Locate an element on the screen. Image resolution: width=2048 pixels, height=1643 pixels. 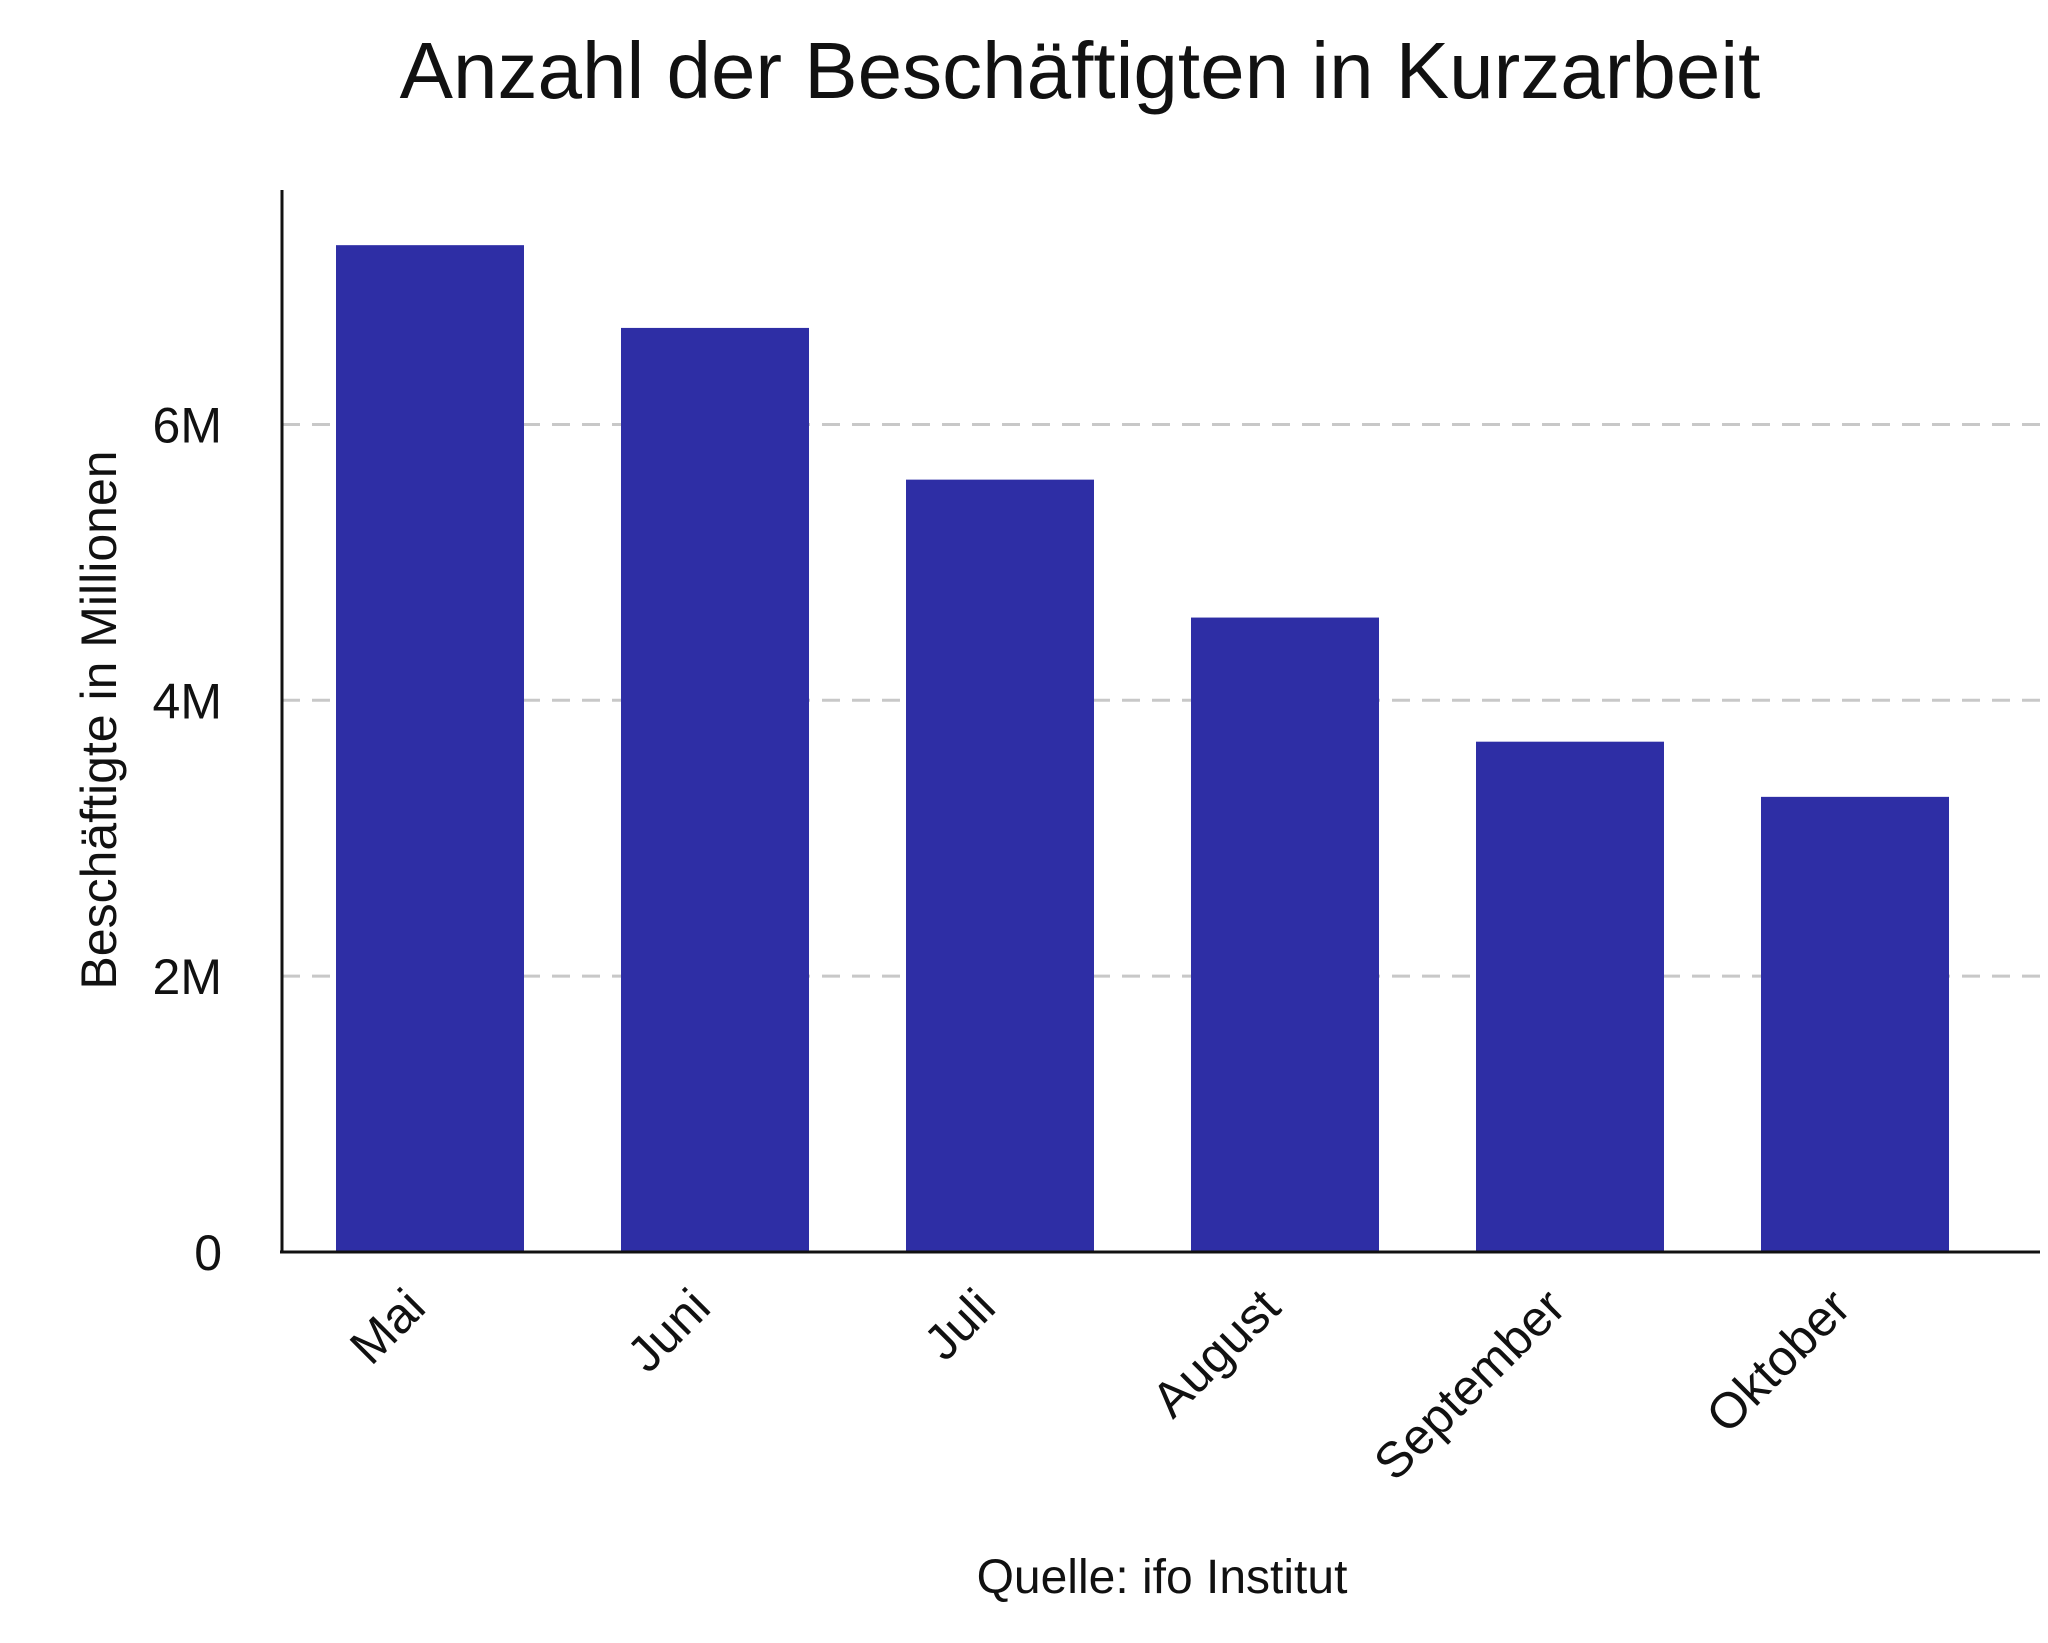
x-tick-label: Oktober is located at coordinates (1777, 1360).